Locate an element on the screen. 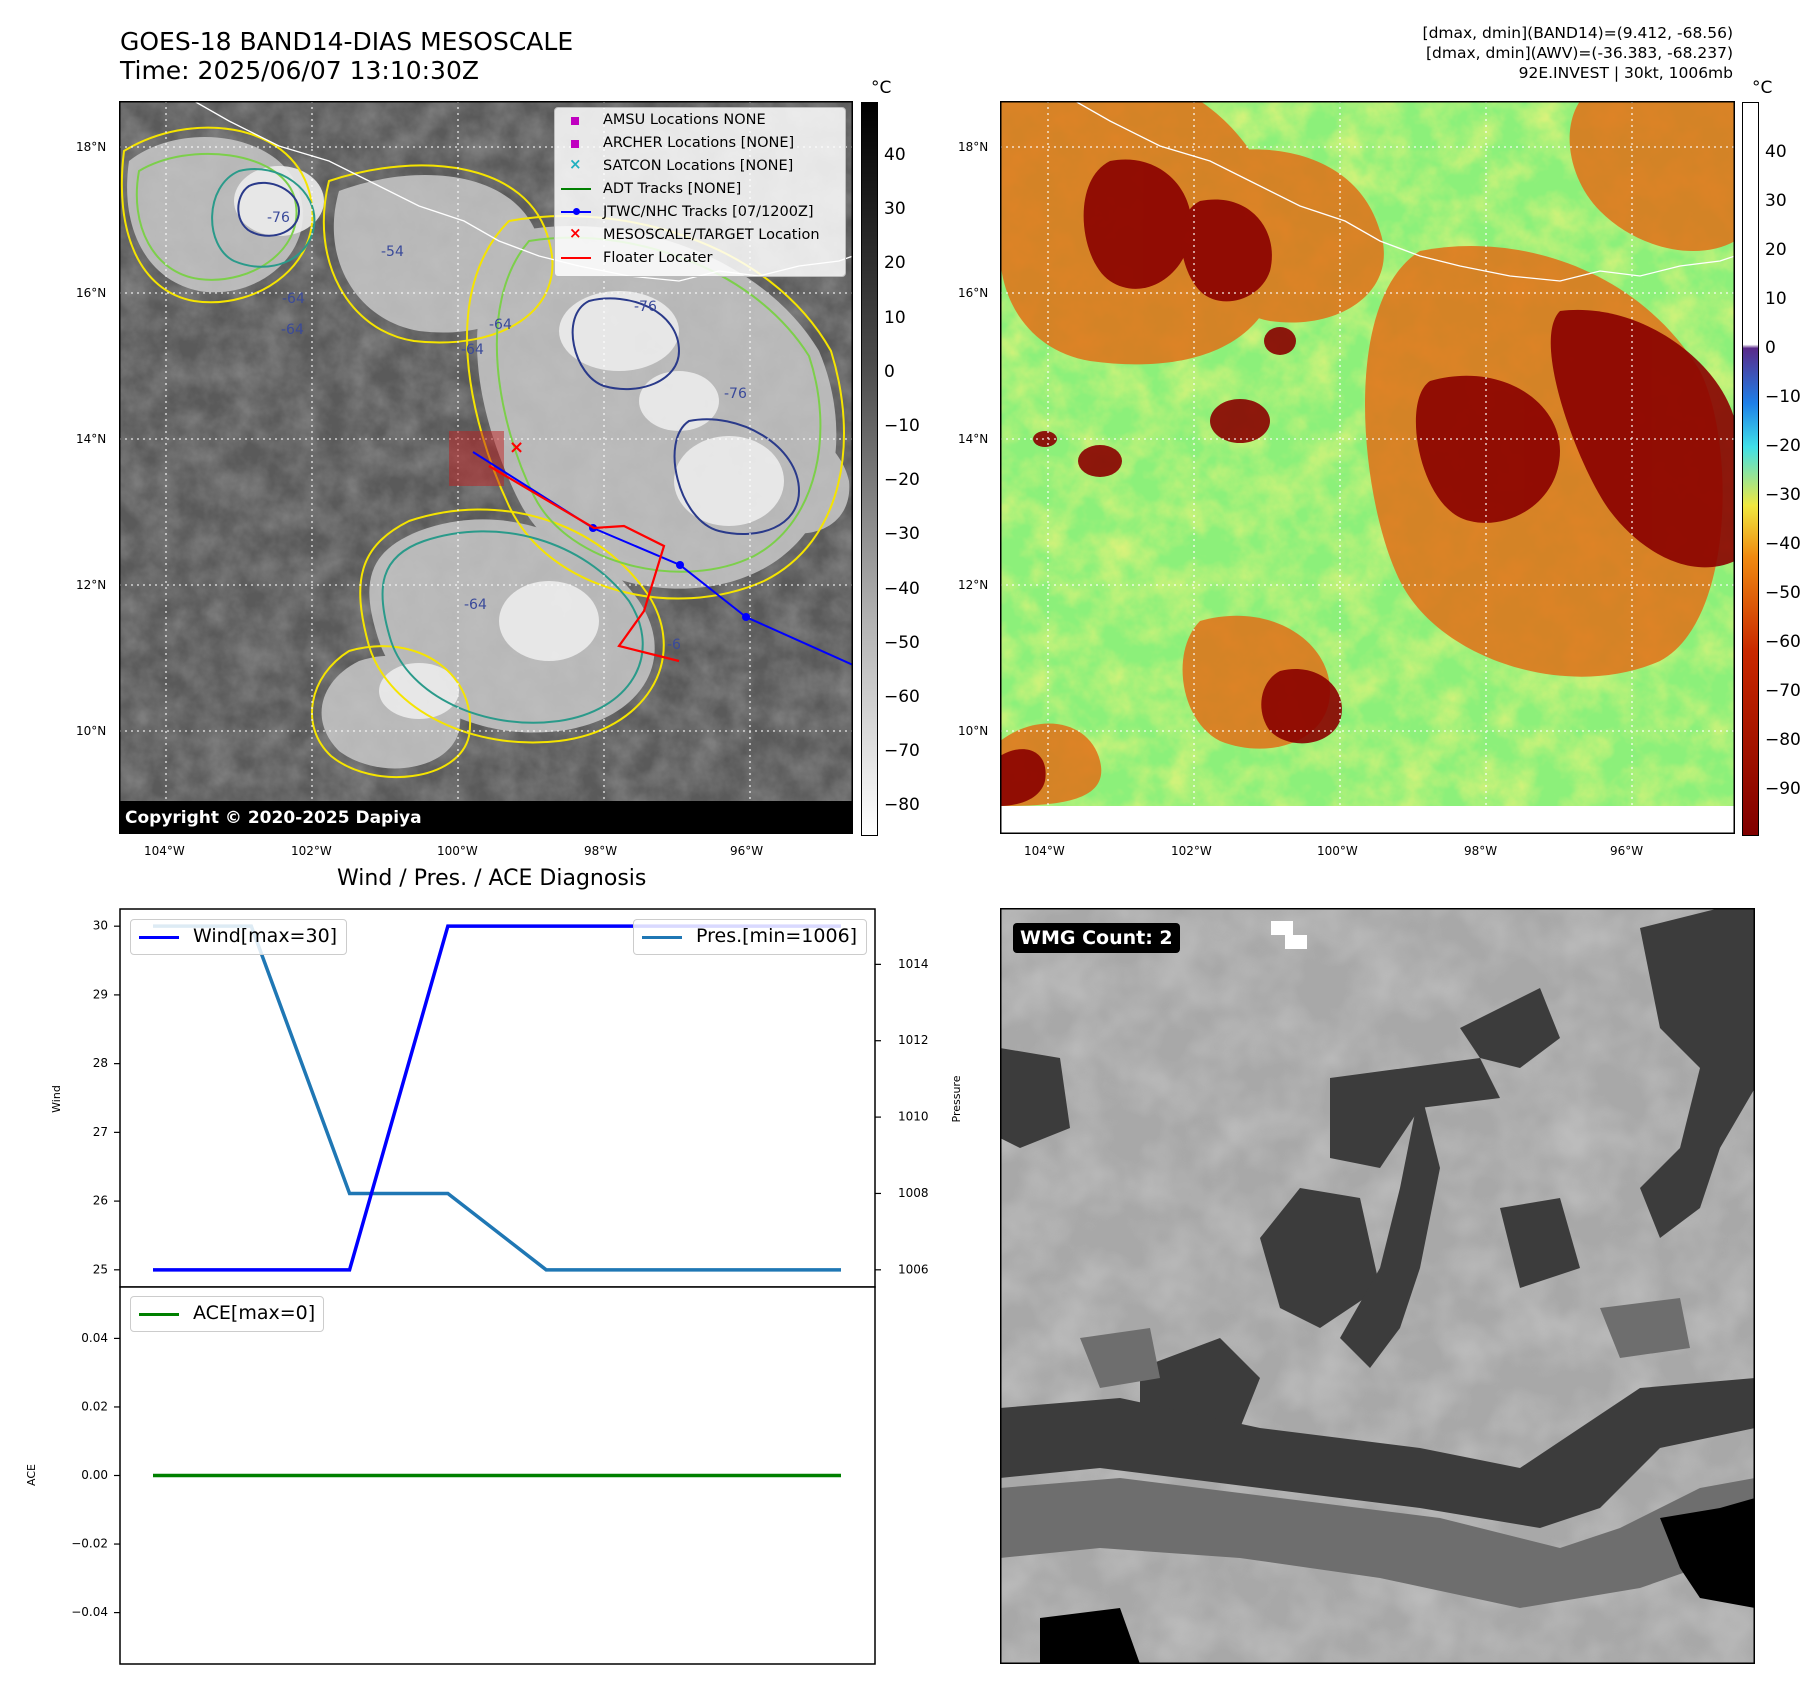 Image resolution: width=1813 pixels, height=1690 pixels. legend-amsu: AMSU Locations NONE is located at coordinates (684, 120).